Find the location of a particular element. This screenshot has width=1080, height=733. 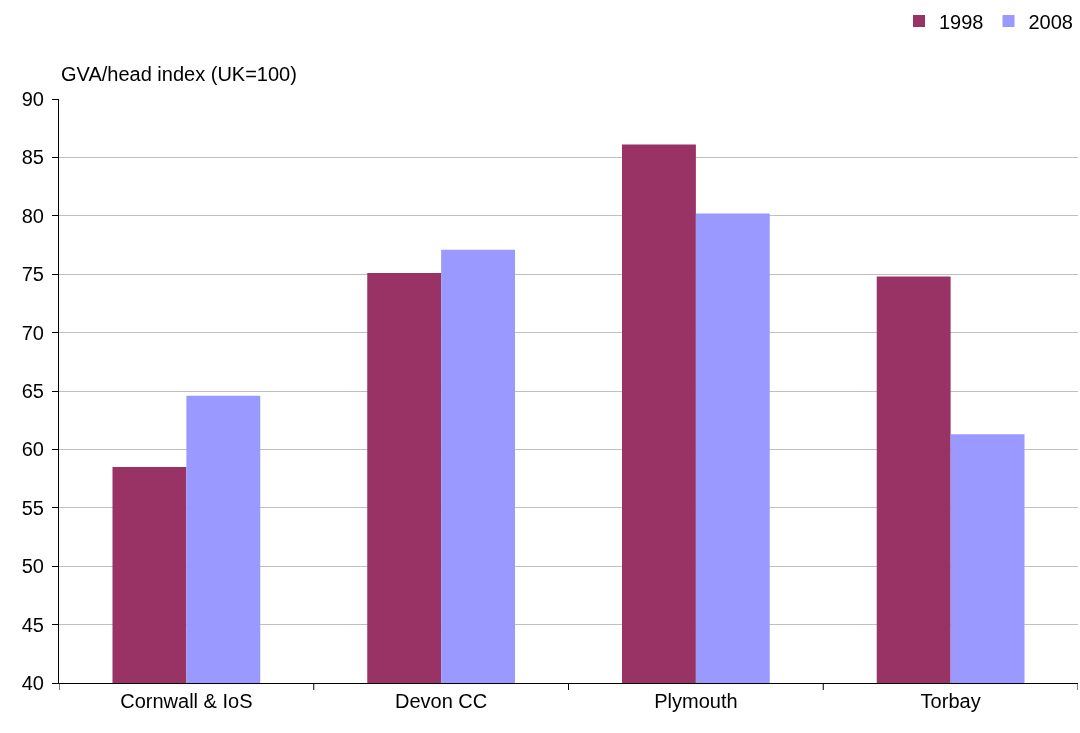

y-tick-label: 80 is located at coordinates (32, 215).